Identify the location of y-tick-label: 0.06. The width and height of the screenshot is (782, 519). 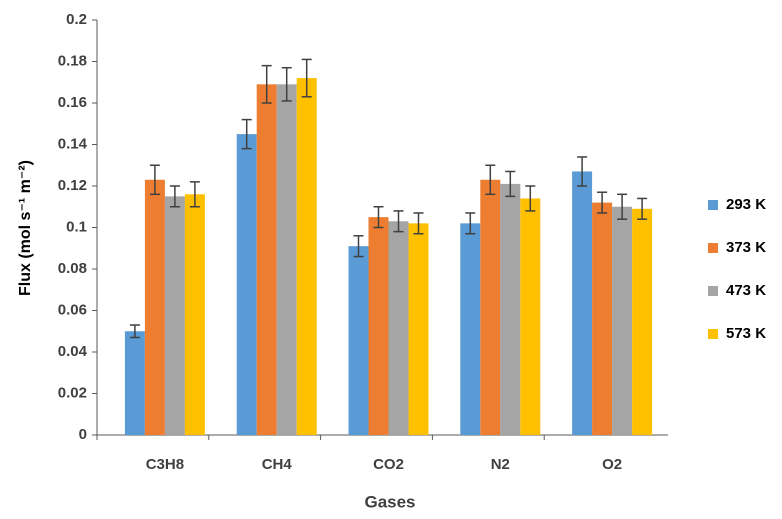
(72, 309).